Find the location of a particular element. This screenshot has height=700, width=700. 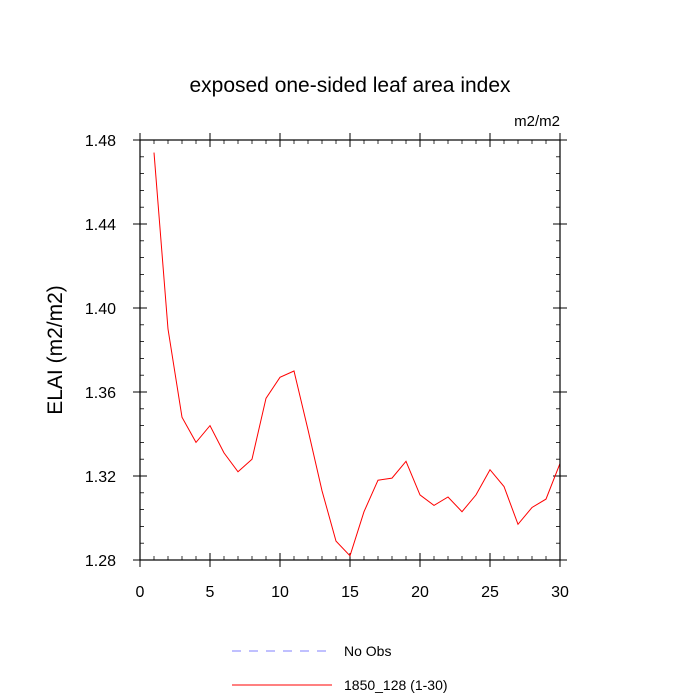

chart-title: exposed one-sided leaf area index is located at coordinates (350, 85).